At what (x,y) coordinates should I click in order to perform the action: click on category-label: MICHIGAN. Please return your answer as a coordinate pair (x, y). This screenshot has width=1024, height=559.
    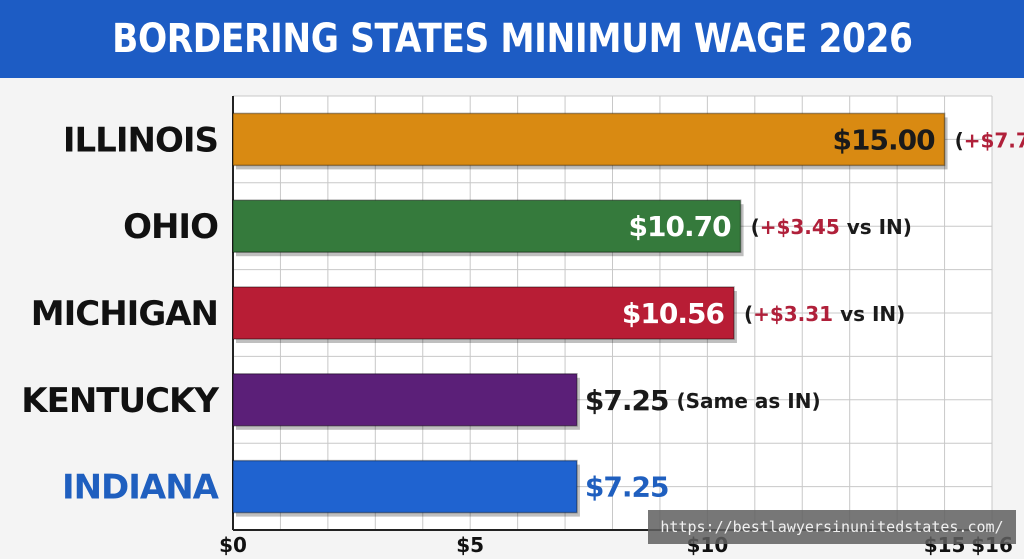
    Looking at the image, I should click on (124, 314).